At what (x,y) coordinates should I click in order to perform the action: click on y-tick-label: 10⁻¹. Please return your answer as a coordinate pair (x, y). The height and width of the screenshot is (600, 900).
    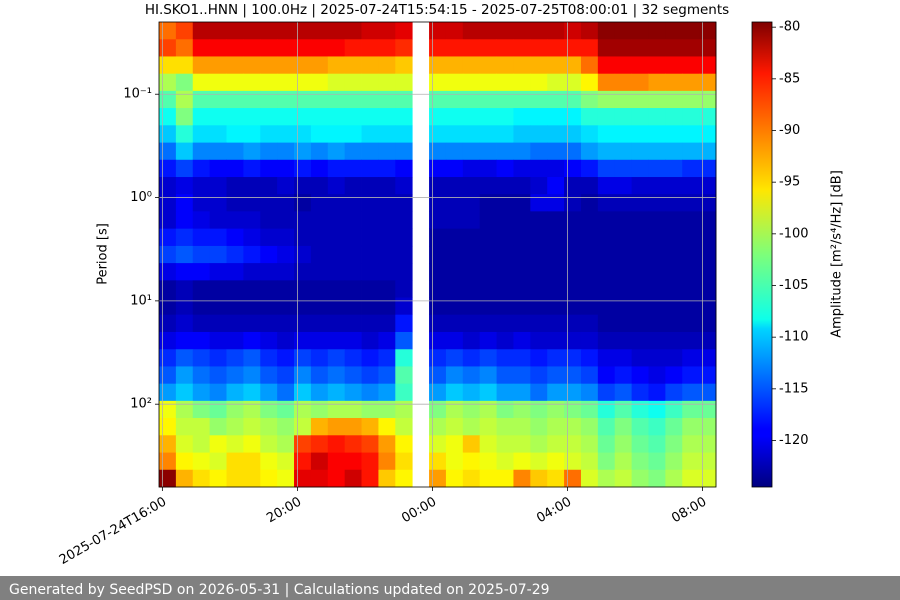
    Looking at the image, I should click on (137, 94).